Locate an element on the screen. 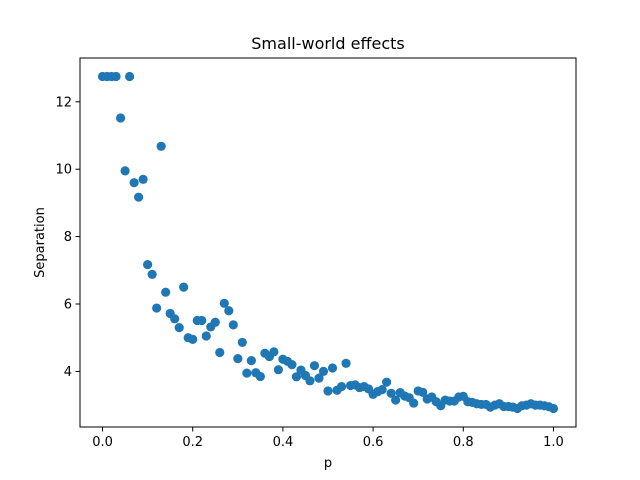 The width and height of the screenshot is (640, 480). x-axis-label: p is located at coordinates (328, 463).